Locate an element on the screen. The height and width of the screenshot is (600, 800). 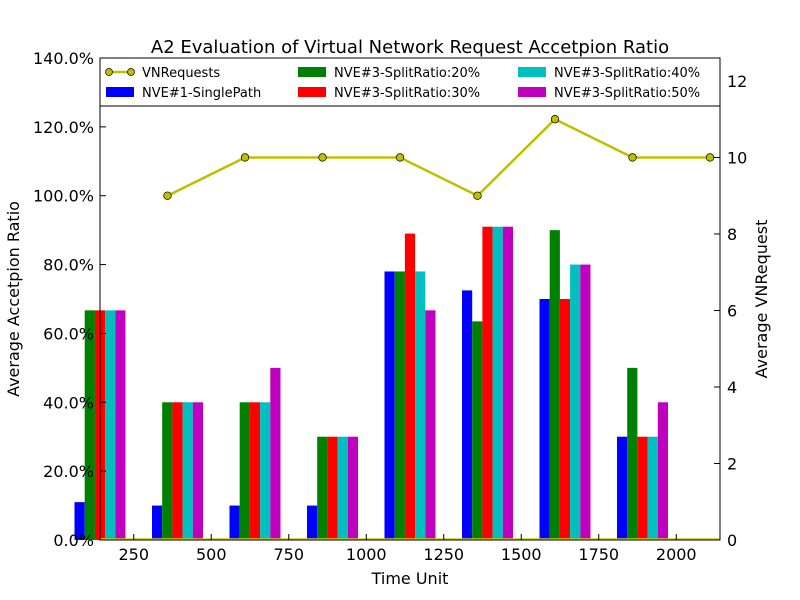
x-tick-label: 1250 is located at coordinates (443, 554).